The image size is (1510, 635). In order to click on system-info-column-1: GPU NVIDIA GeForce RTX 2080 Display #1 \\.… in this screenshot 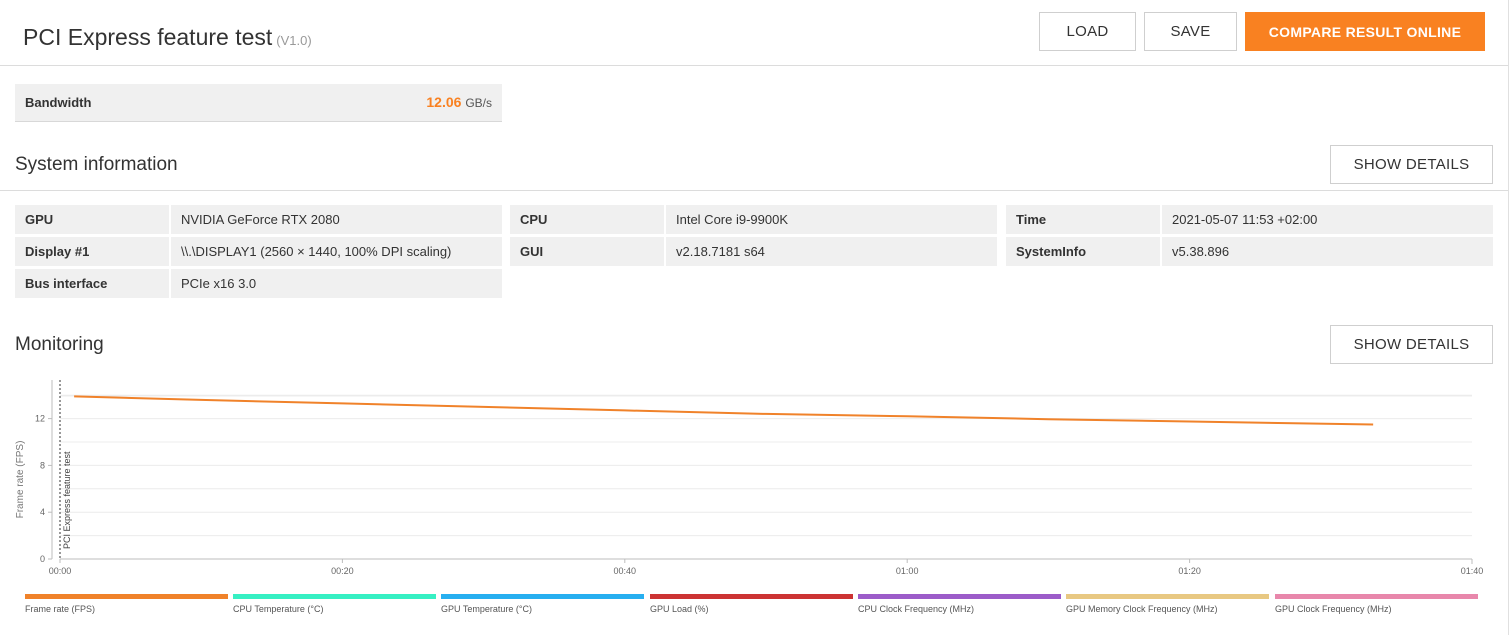, I will do `click(258, 251)`.